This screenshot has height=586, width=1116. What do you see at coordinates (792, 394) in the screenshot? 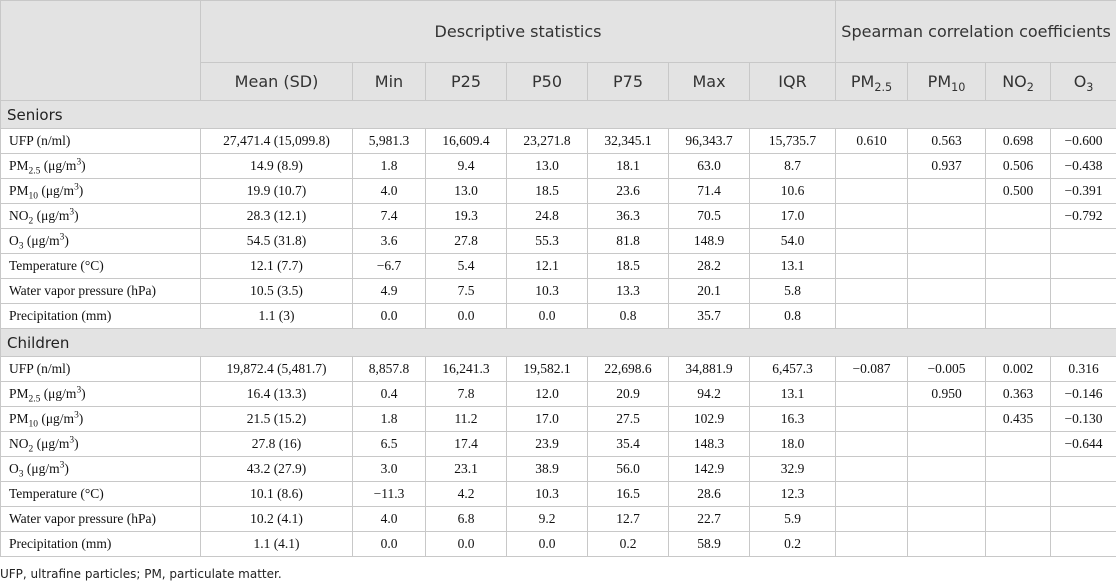
I see `cell: 13.1` at bounding box center [792, 394].